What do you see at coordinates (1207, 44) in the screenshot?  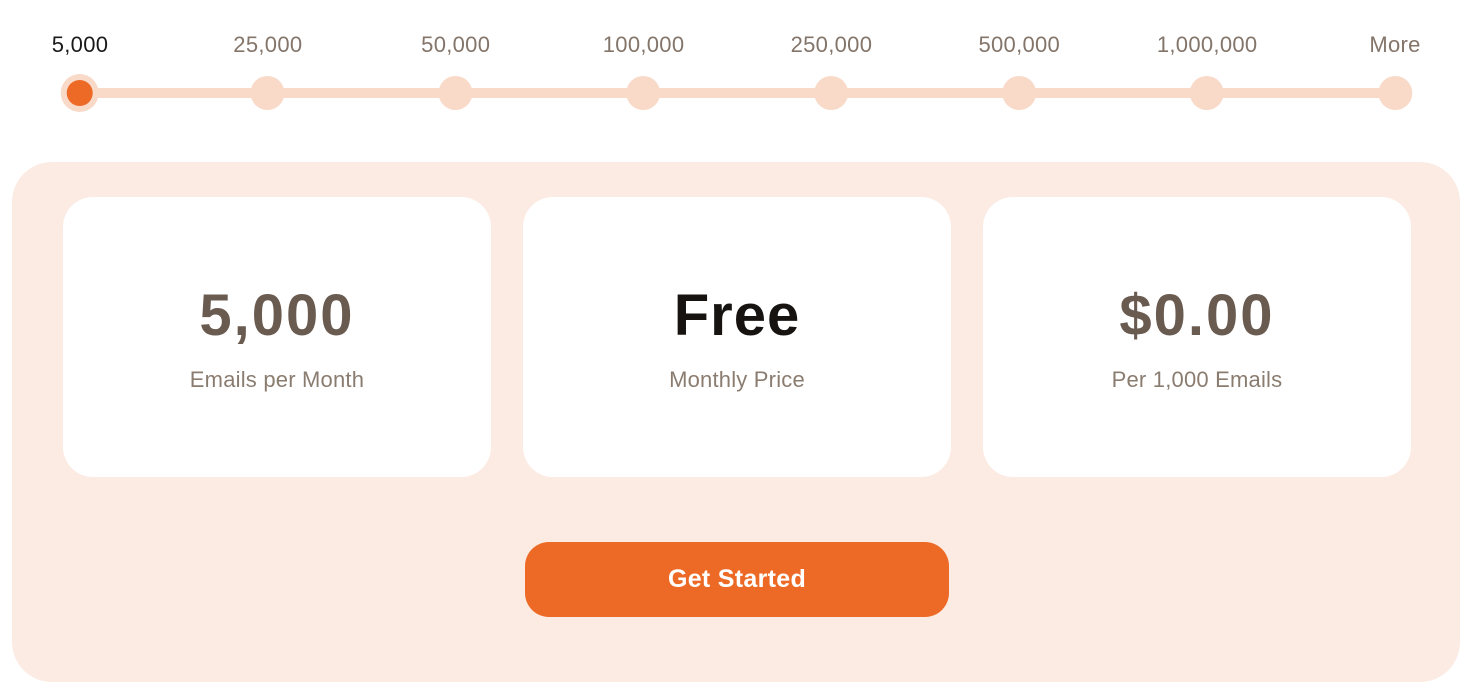 I see `slider-stop-label: 1,000,000` at bounding box center [1207, 44].